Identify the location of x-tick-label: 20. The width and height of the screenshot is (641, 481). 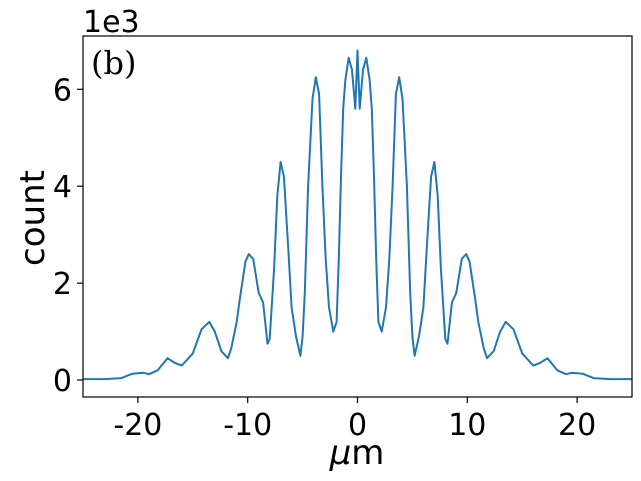
(577, 425).